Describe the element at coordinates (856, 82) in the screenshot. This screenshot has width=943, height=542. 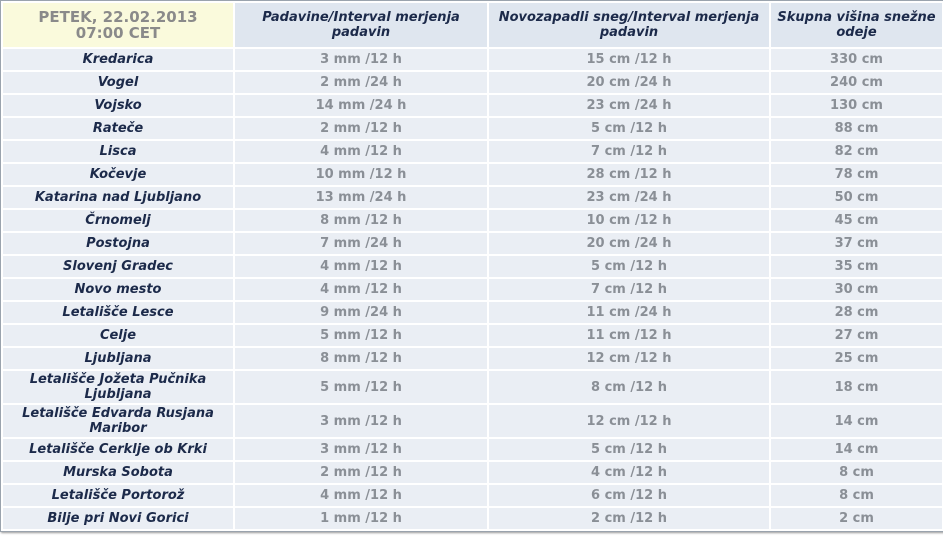
I see `value: 240 cm` at that location.